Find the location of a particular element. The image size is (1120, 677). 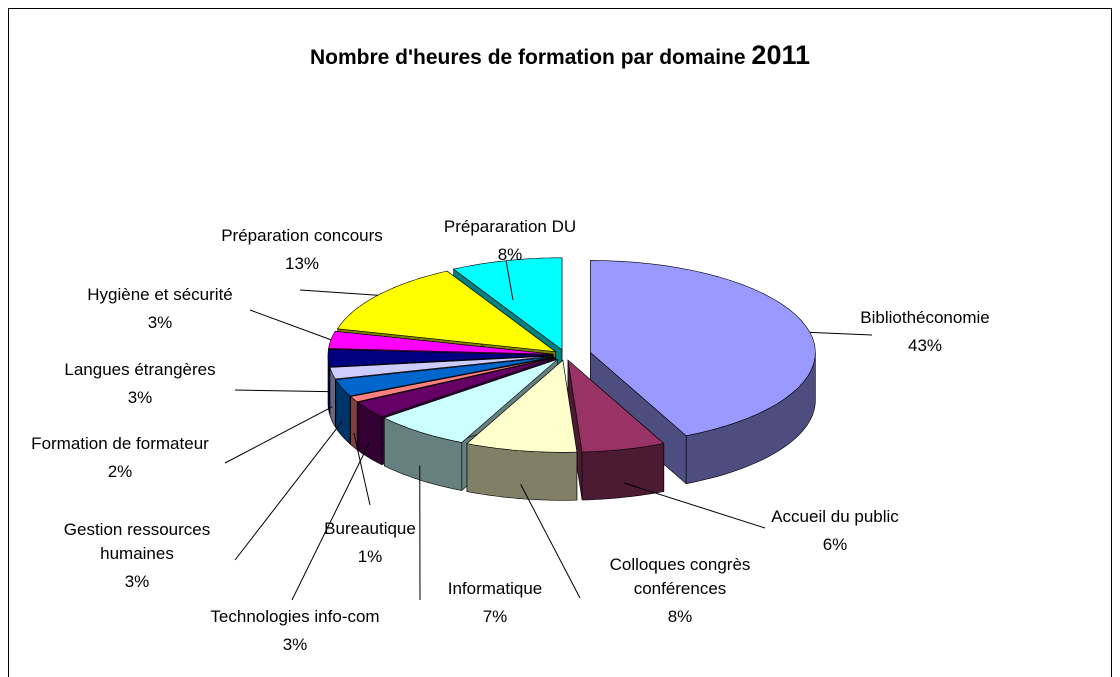

category-label: Langues étrangères is located at coordinates (140, 369).